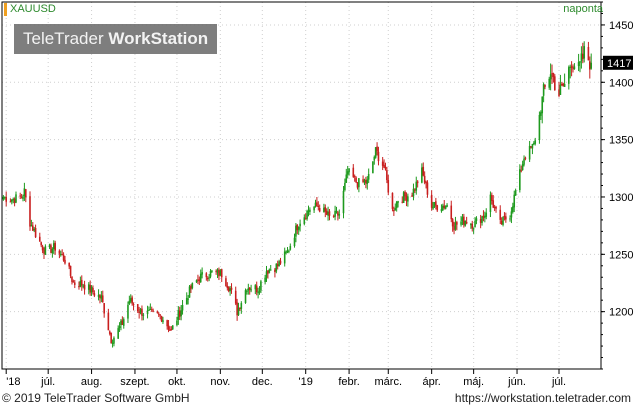 The image size is (635, 408). What do you see at coordinates (431, 382) in the screenshot?
I see `x-tick-label: ápr.` at bounding box center [431, 382].